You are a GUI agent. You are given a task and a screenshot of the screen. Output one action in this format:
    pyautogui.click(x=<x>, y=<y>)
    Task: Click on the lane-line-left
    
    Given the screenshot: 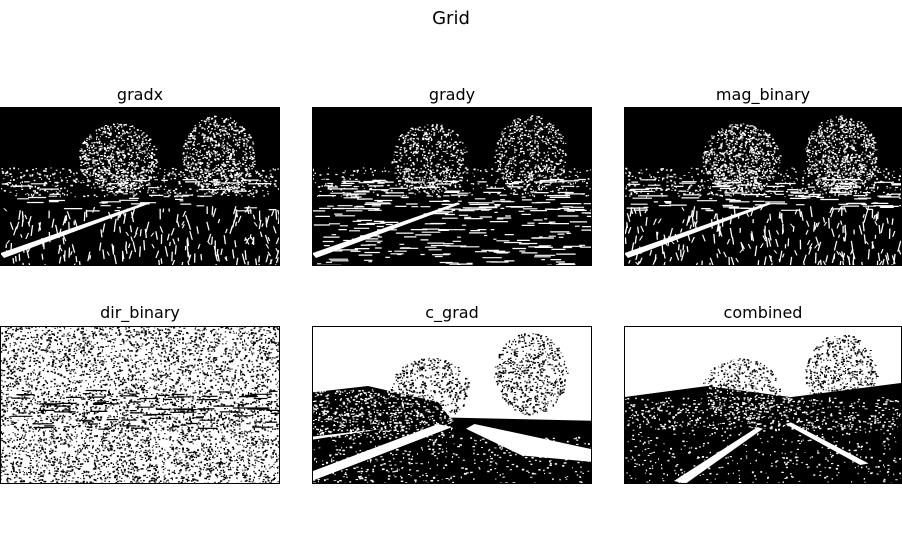 What is the action you would take?
    pyautogui.click(x=718, y=455)
    